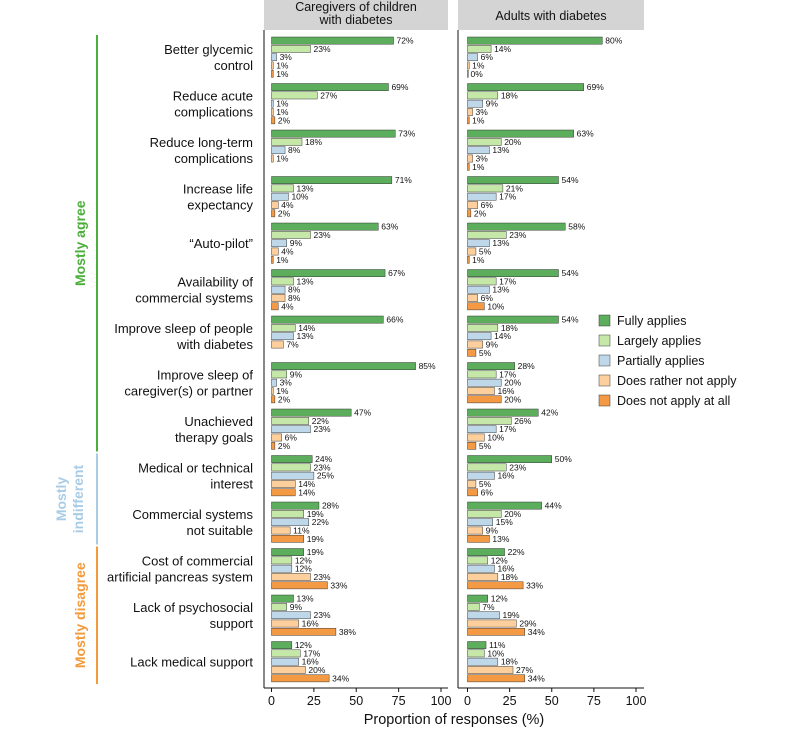 This screenshot has height=733, width=800. What do you see at coordinates (550, 16) in the screenshot?
I see `panel-title: Adults with diabetes` at bounding box center [550, 16].